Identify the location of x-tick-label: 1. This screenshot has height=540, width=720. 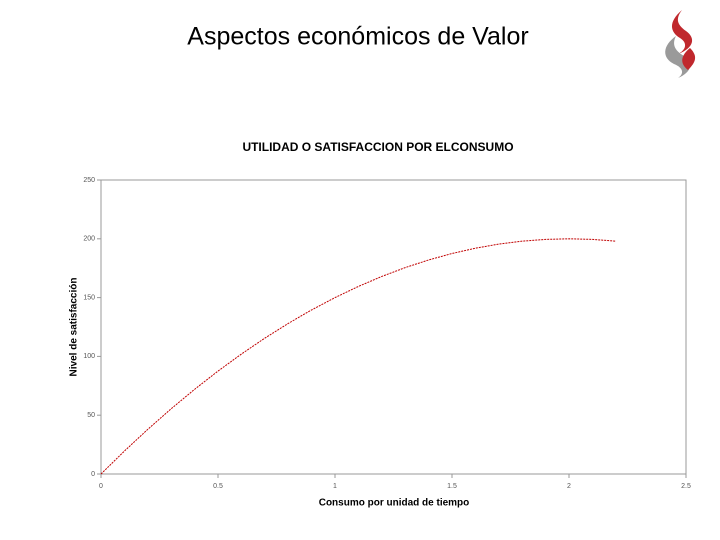
(335, 486).